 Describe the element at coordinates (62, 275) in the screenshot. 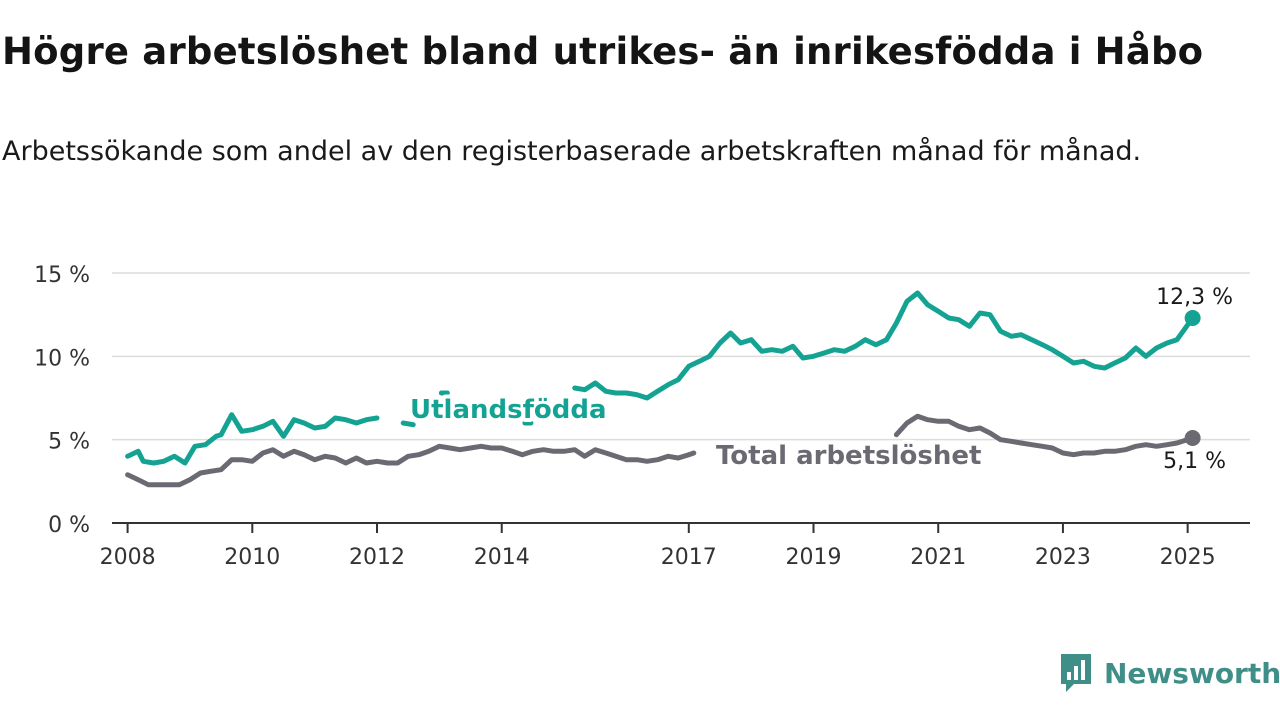

I see `y-tick-label: 15 %` at that location.